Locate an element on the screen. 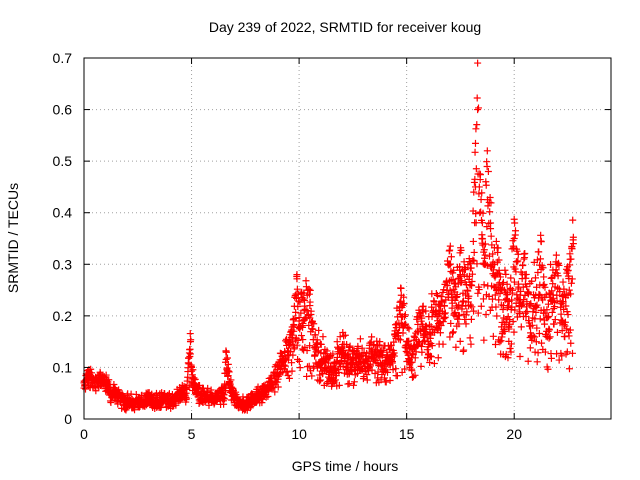  y-tick-label: 0 is located at coordinates (68, 419).